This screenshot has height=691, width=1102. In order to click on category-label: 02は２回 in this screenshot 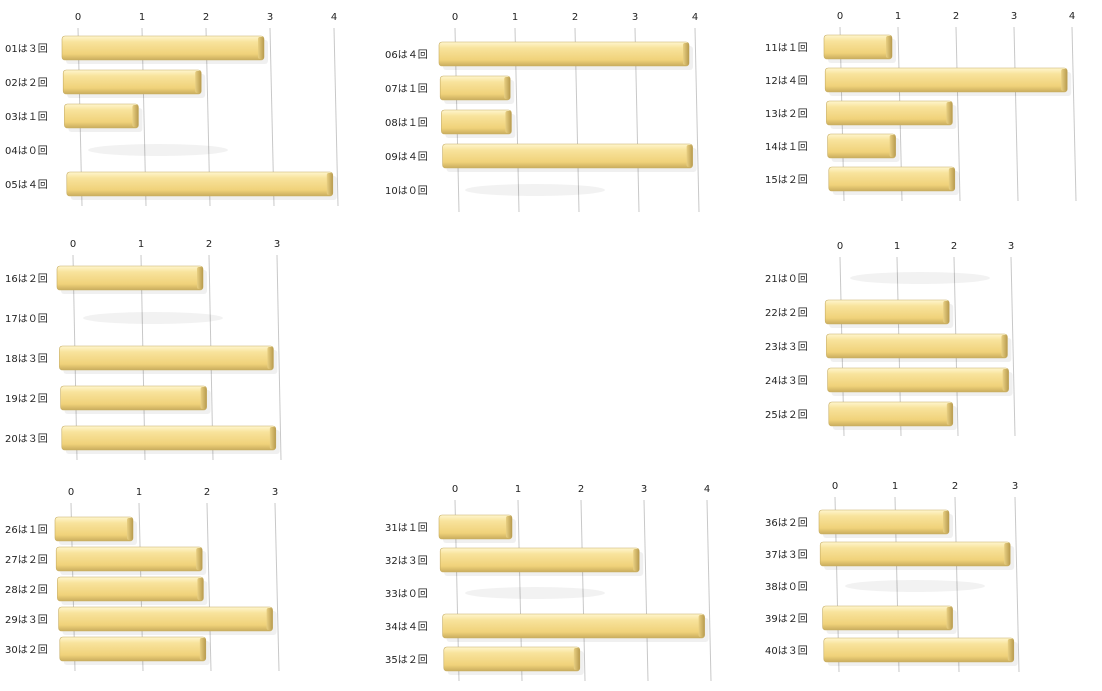, I will do `click(26, 83)`.